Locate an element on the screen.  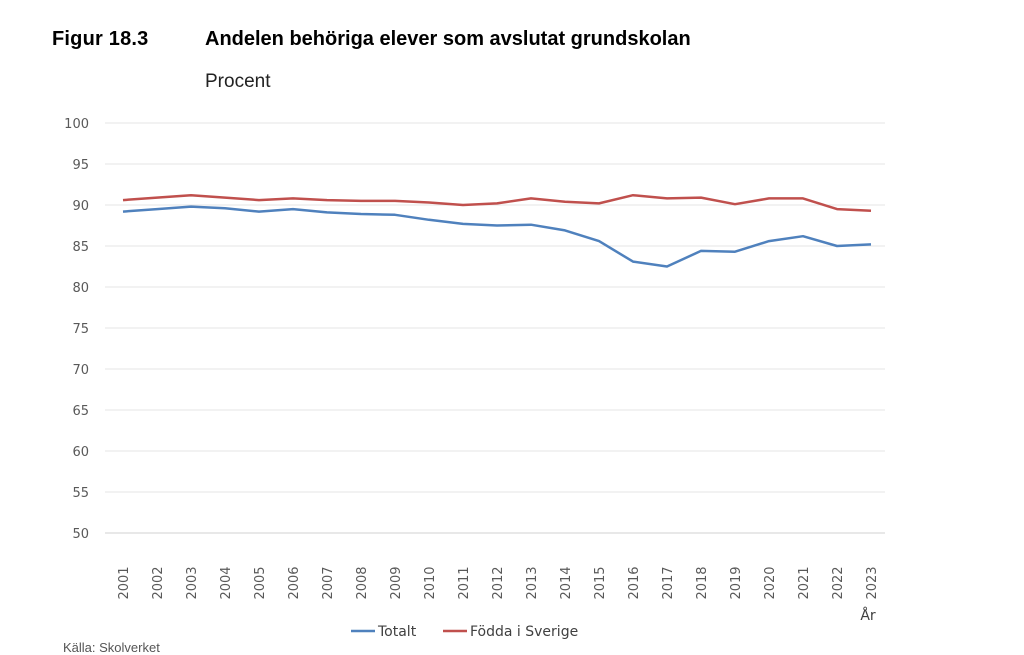
x-tick-label: 2008 is located at coordinates (362, 582).